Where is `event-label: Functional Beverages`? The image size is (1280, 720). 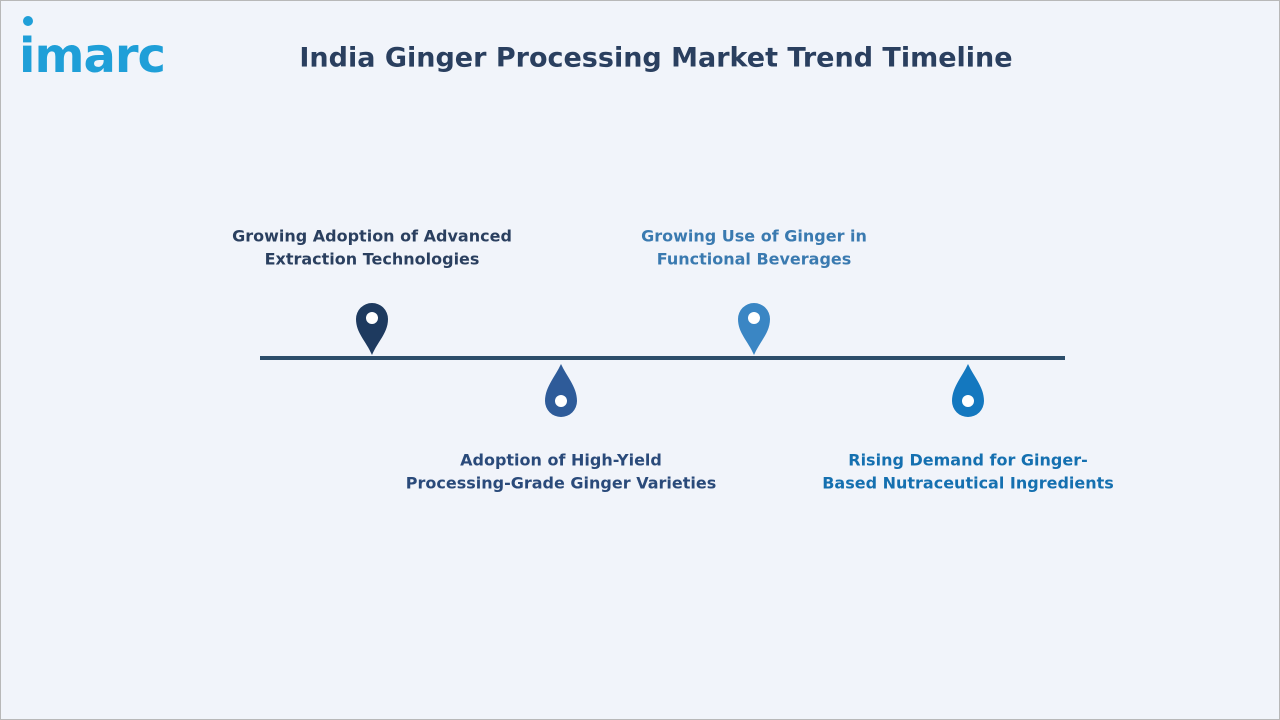 event-label: Functional Beverages is located at coordinates (754, 259).